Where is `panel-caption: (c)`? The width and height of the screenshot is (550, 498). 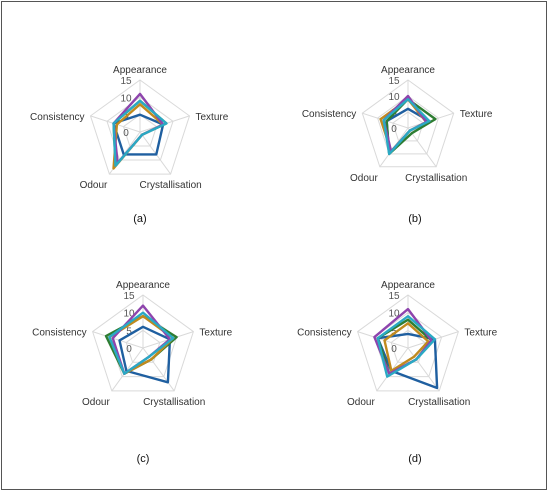
panel-caption: (c) is located at coordinates (143, 459).